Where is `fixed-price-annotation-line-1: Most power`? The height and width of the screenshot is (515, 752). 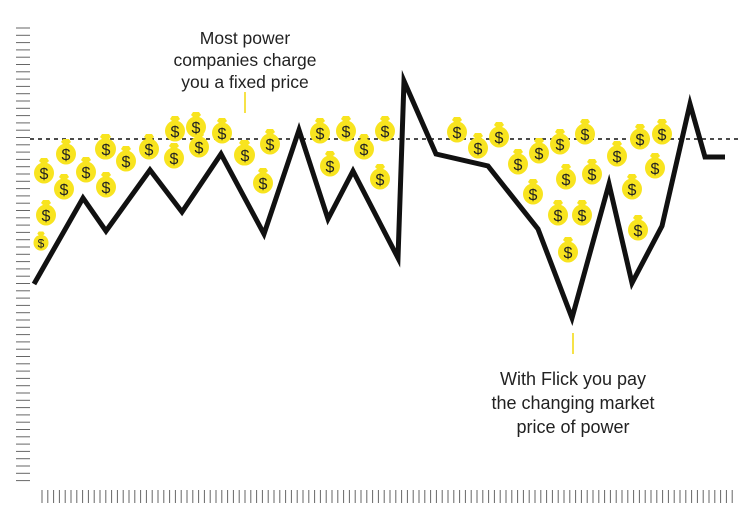
fixed-price-annotation-line-1: Most power is located at coordinates (245, 38).